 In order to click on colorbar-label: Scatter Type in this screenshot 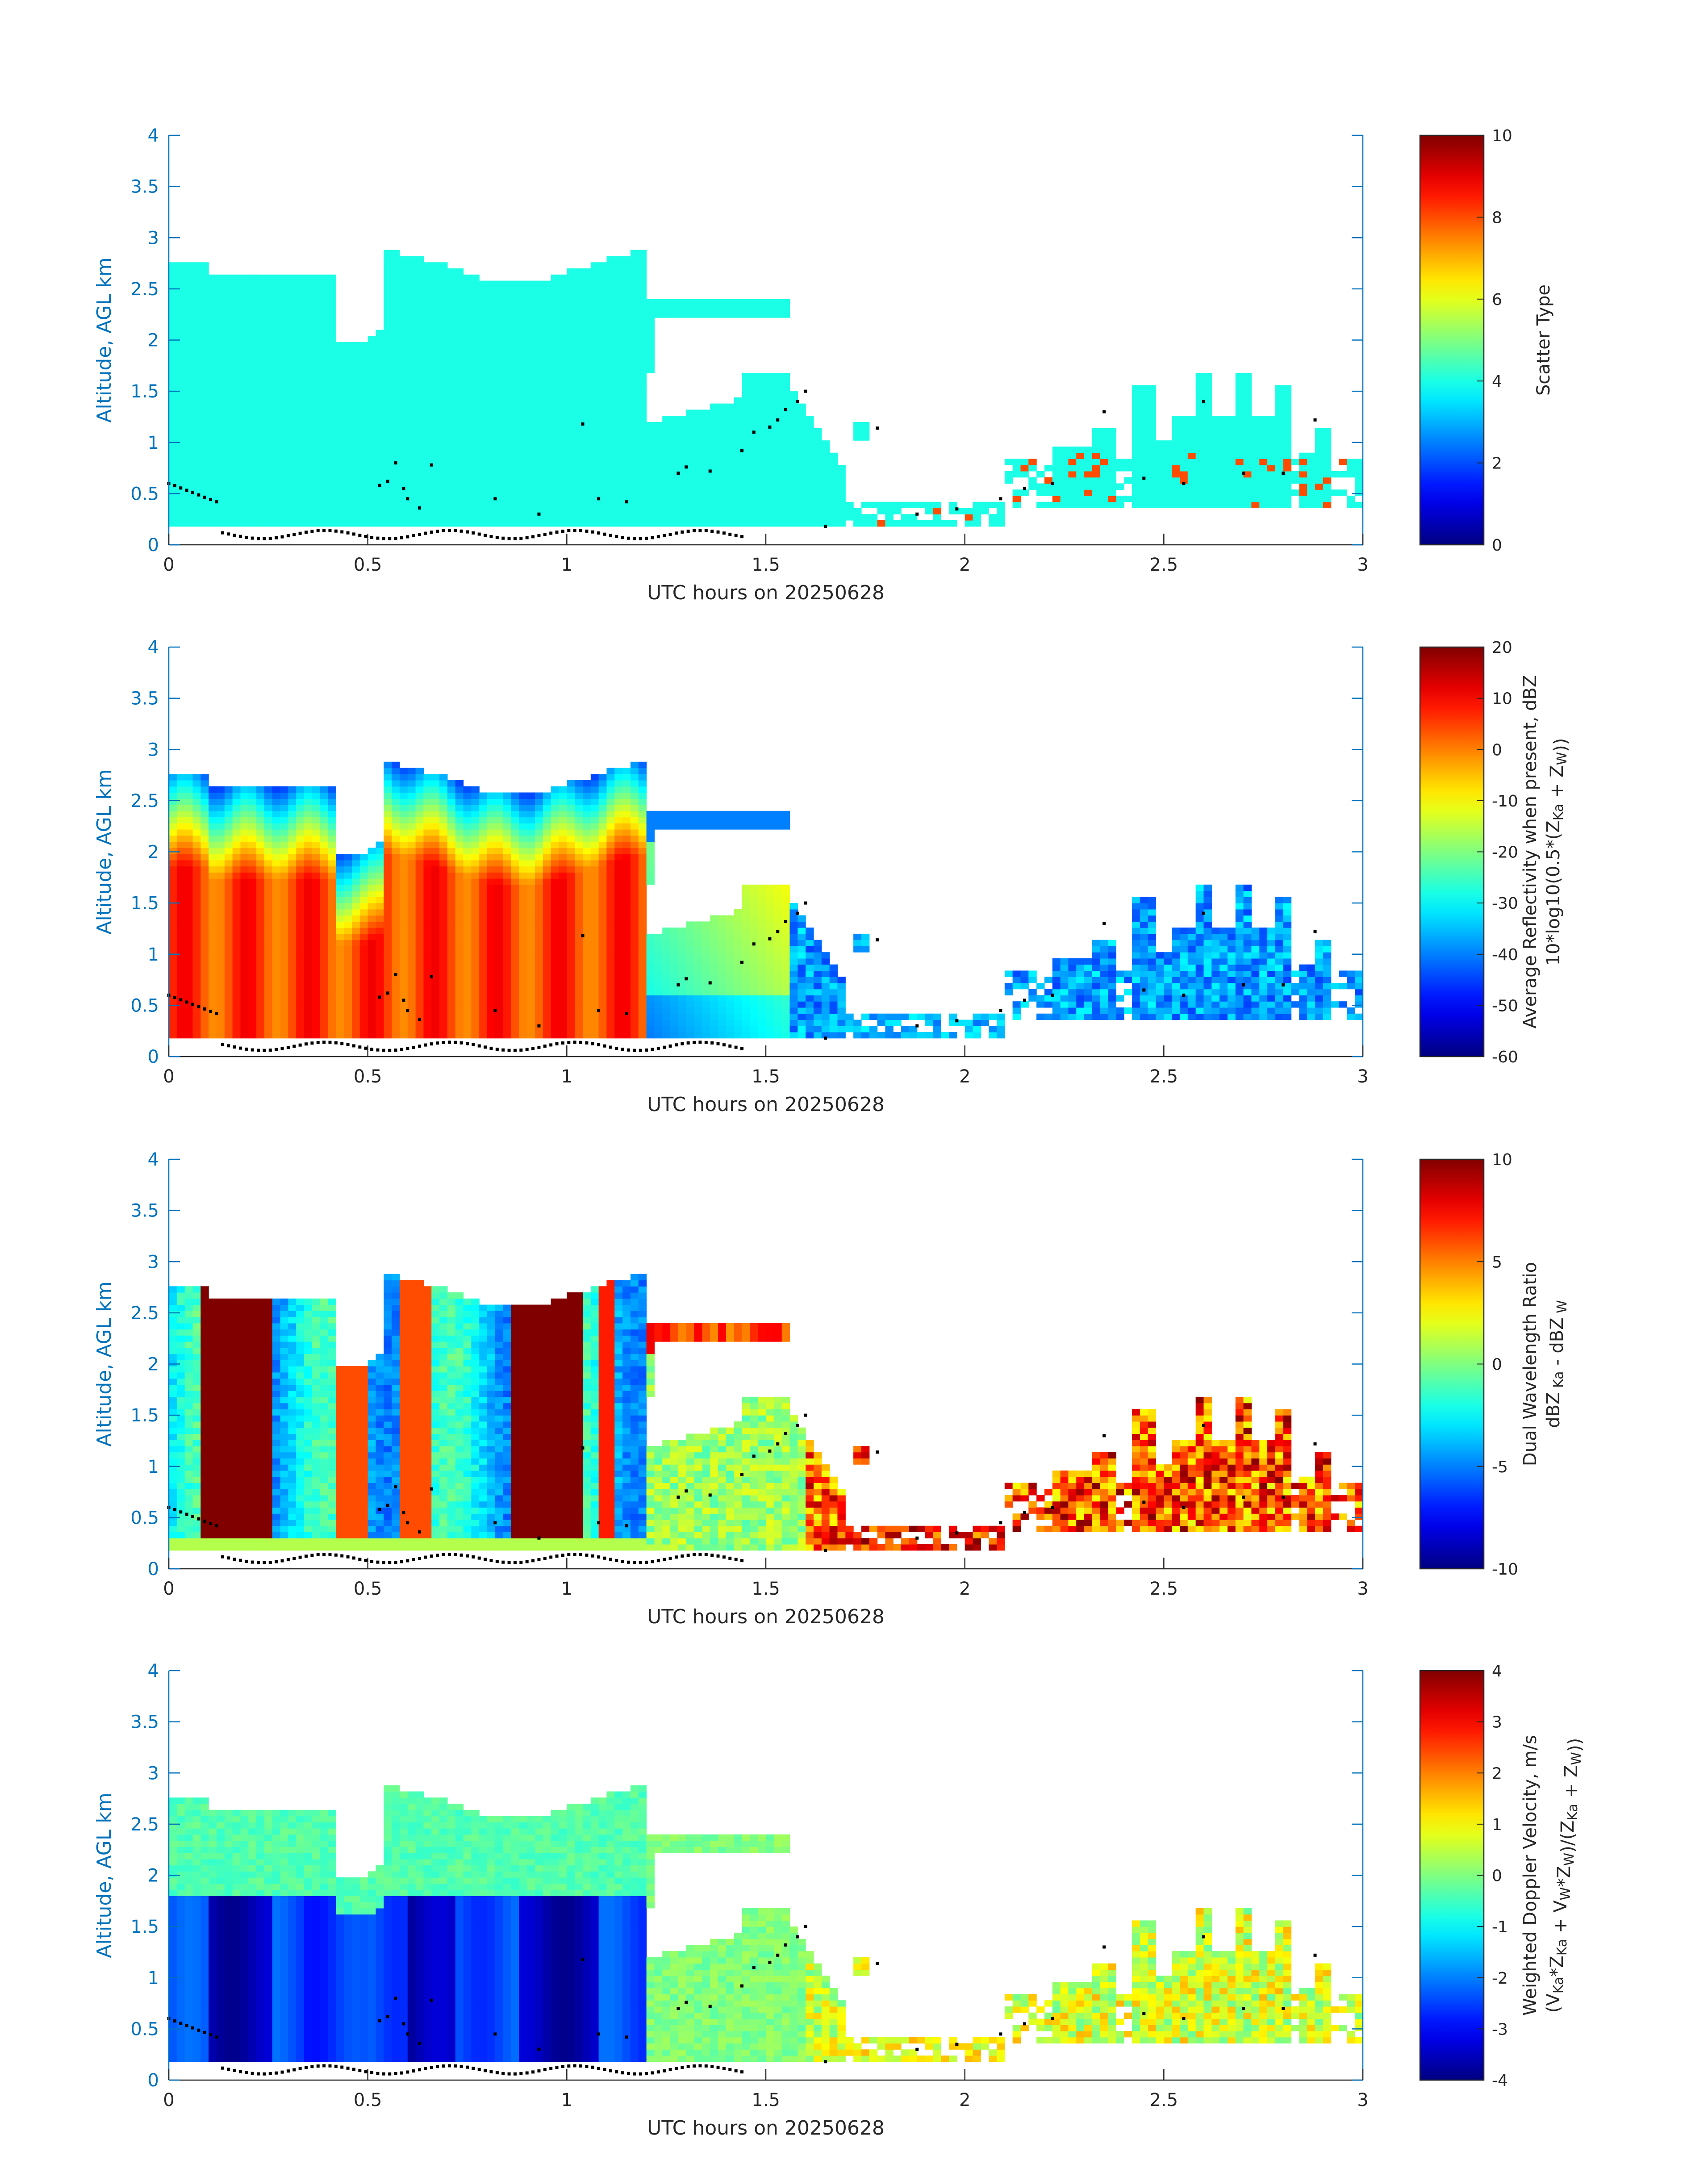, I will do `click(1543, 340)`.